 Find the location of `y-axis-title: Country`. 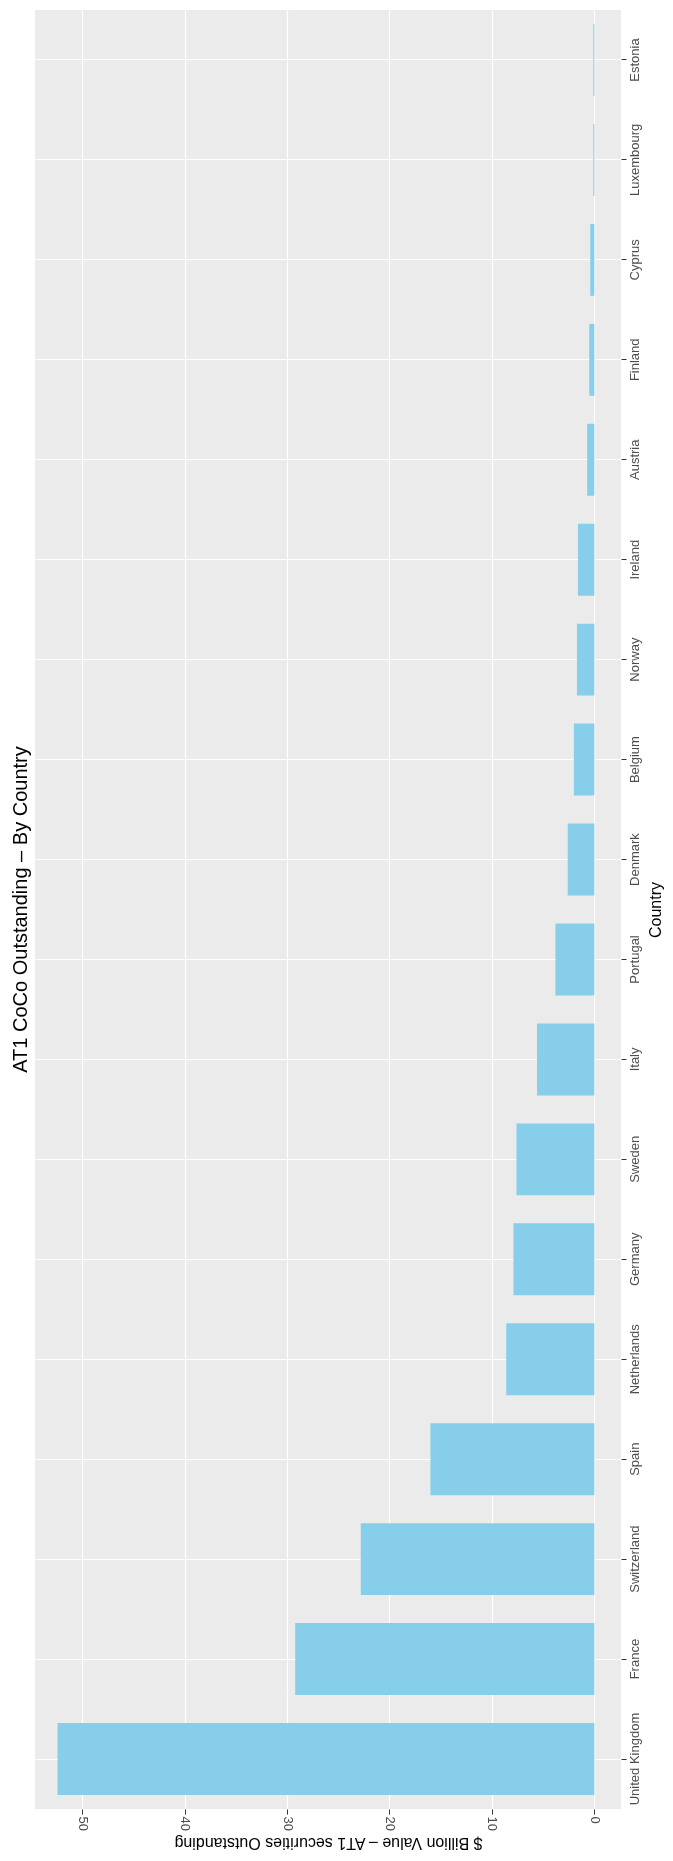

y-axis-title: Country is located at coordinates (655, 910).